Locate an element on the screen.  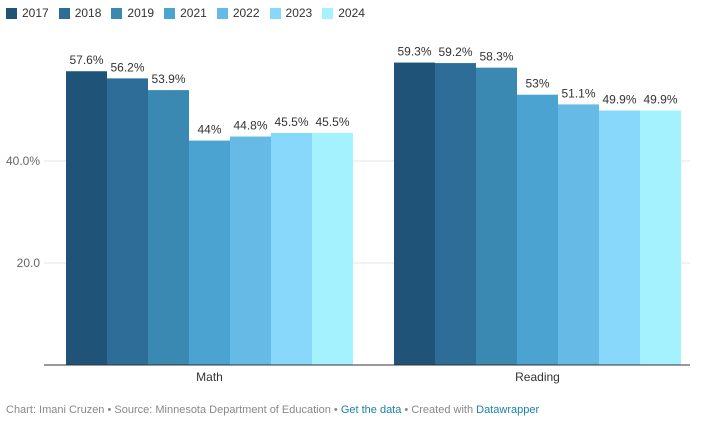
legend-label: 2023 is located at coordinates (299, 13).